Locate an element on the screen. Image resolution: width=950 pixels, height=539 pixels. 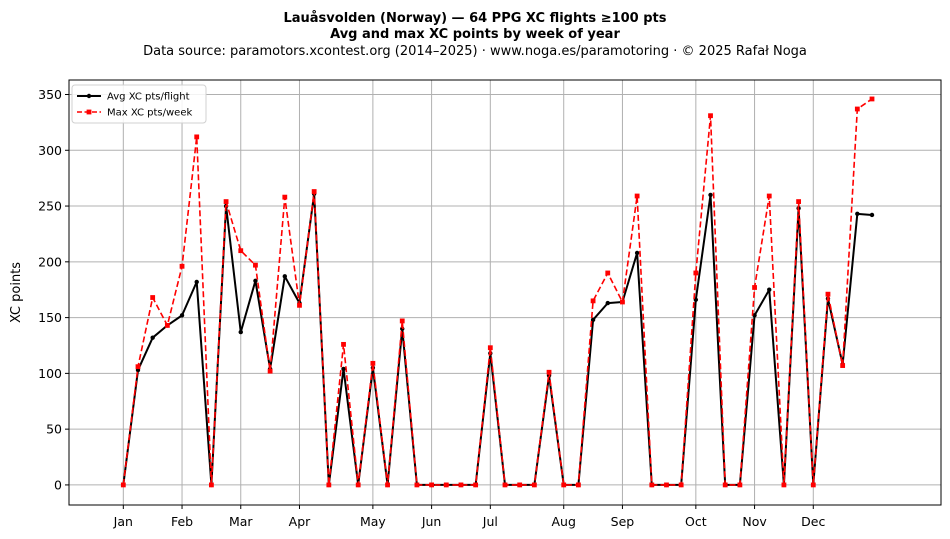
y-tick-label: 50 is located at coordinates (54, 429).